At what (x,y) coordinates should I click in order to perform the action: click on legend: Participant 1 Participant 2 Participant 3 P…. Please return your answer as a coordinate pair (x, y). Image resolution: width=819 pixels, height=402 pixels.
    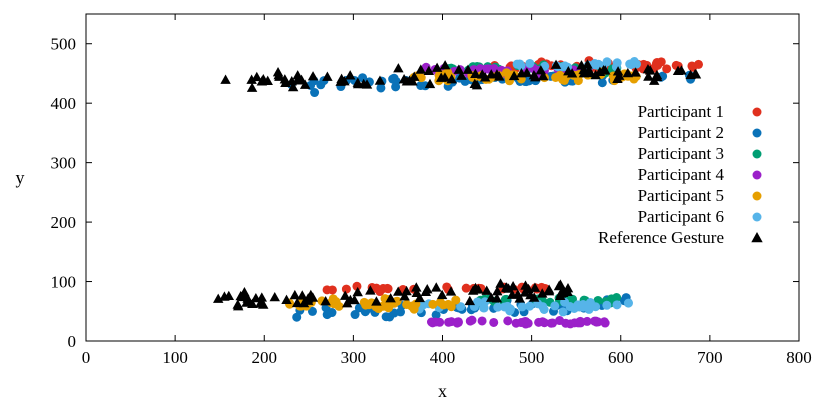
    Looking at the image, I should click on (670, 175).